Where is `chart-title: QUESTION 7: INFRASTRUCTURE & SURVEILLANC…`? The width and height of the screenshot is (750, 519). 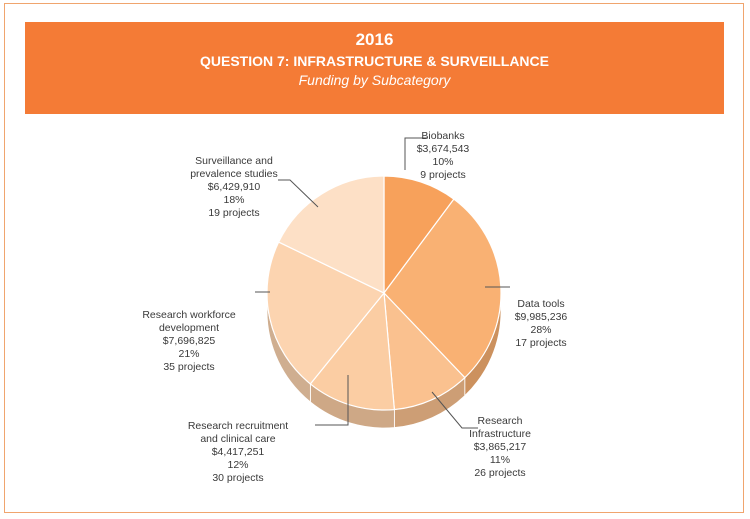
chart-title: QUESTION 7: INFRASTRUCTURE & SURVEILLANC… is located at coordinates (374, 61).